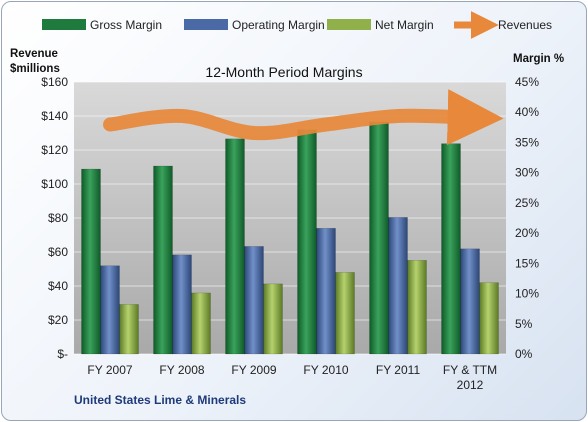  I want to click on left-tick-label: $140, so click(54, 116).